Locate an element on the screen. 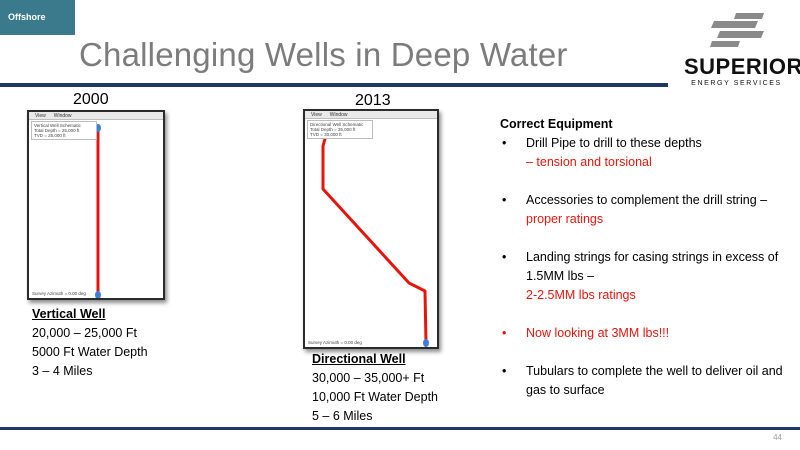  caption-line: 10,000 Ft Water Depth is located at coordinates (375, 397).